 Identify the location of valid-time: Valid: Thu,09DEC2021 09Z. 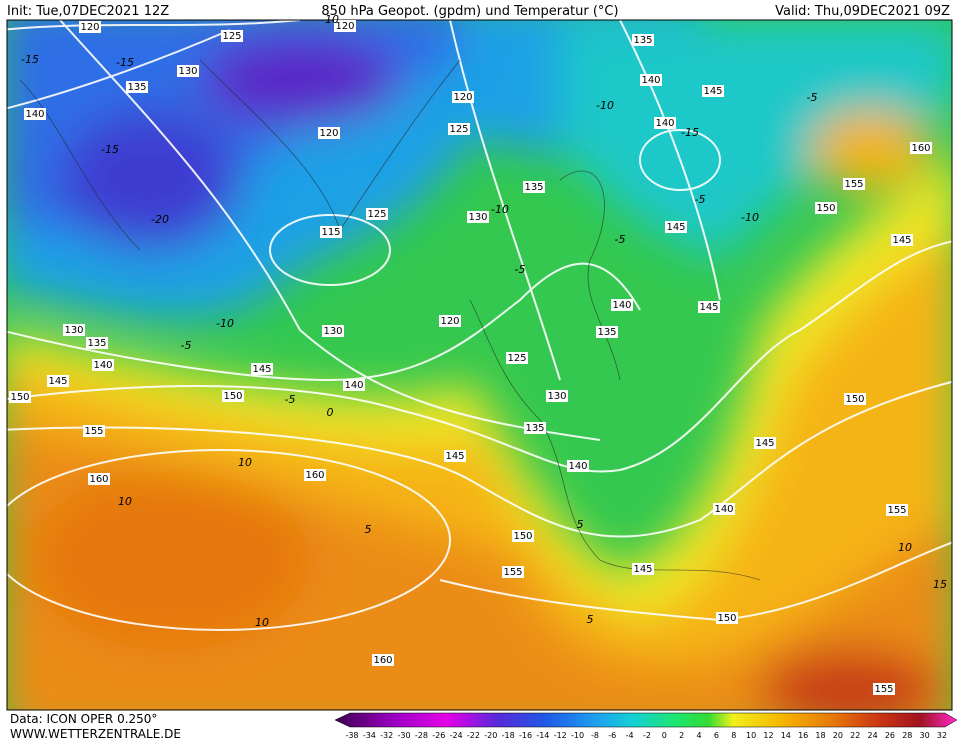
(862, 11).